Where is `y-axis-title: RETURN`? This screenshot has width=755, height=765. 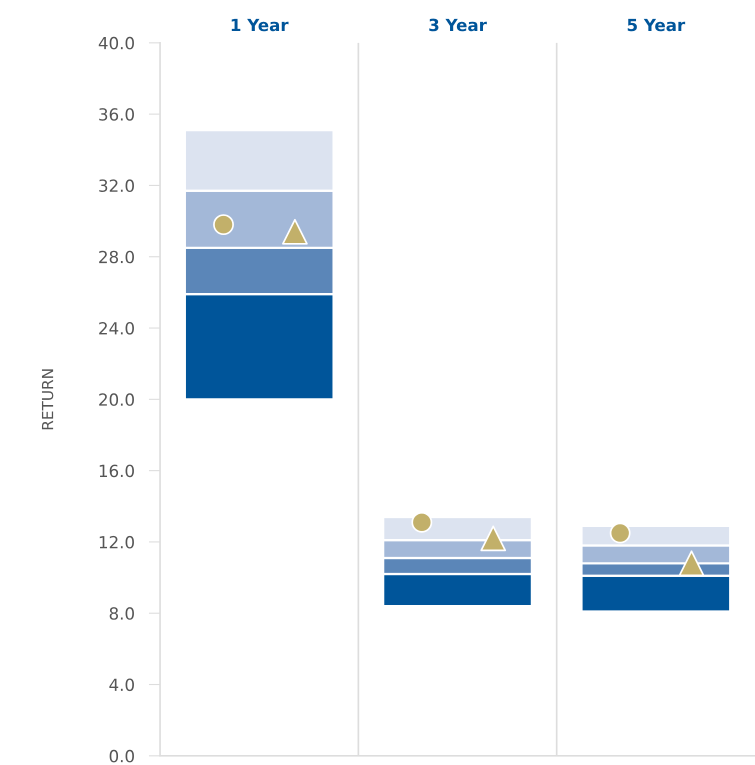
y-axis-title: RETURN is located at coordinates (48, 399).